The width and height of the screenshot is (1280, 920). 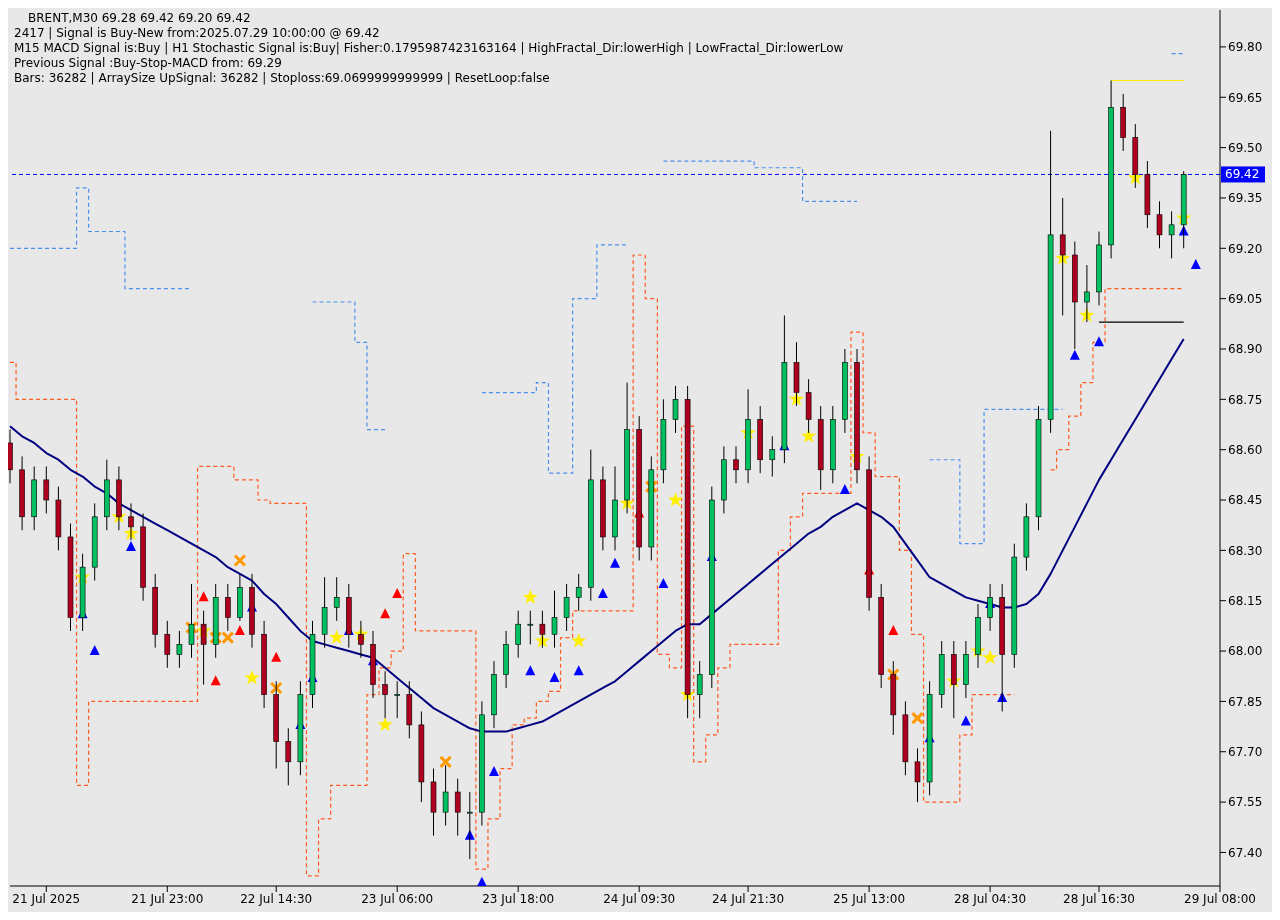 I want to click on x-tick-label: 21 Jul 2025, so click(x=46, y=898).